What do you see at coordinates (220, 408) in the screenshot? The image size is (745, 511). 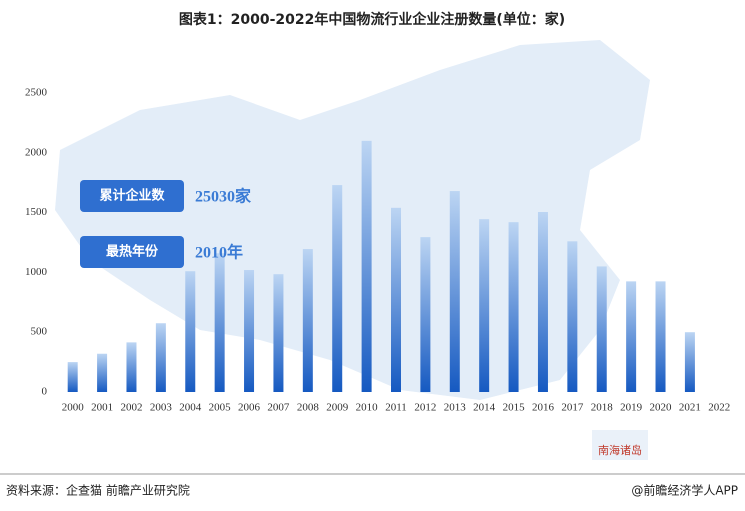 I see `x-tick-label: 2005` at bounding box center [220, 408].